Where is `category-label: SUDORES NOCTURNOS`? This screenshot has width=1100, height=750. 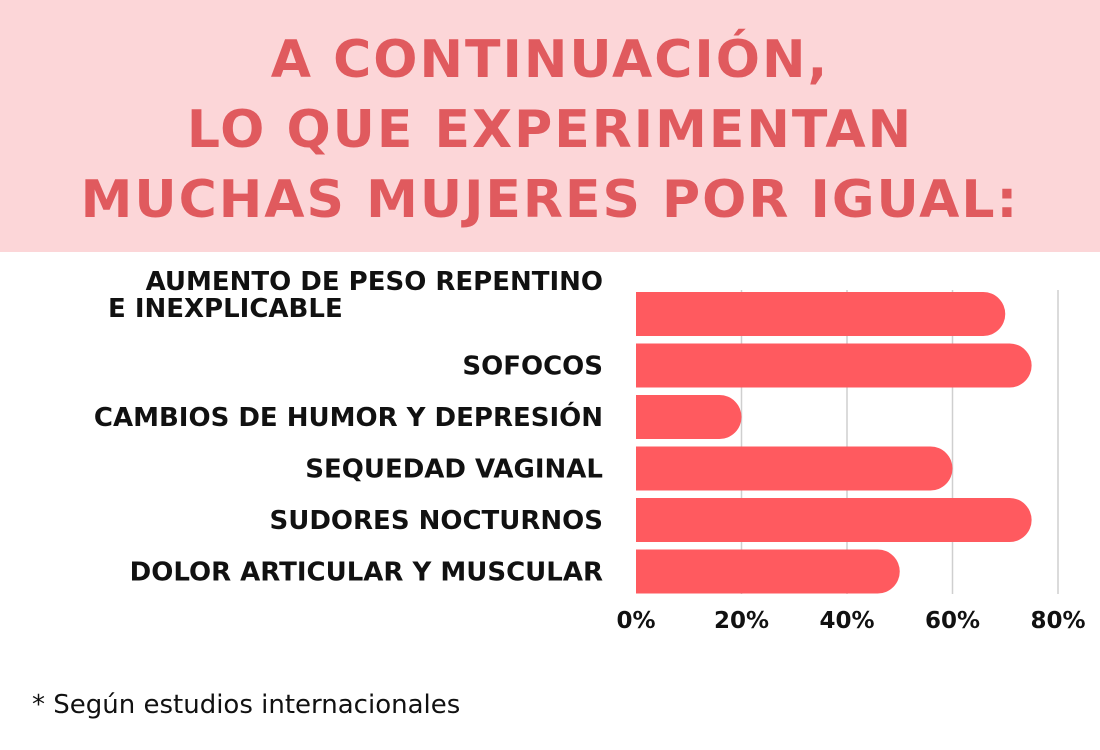
category-label: SUDORES NOCTURNOS is located at coordinates (436, 521).